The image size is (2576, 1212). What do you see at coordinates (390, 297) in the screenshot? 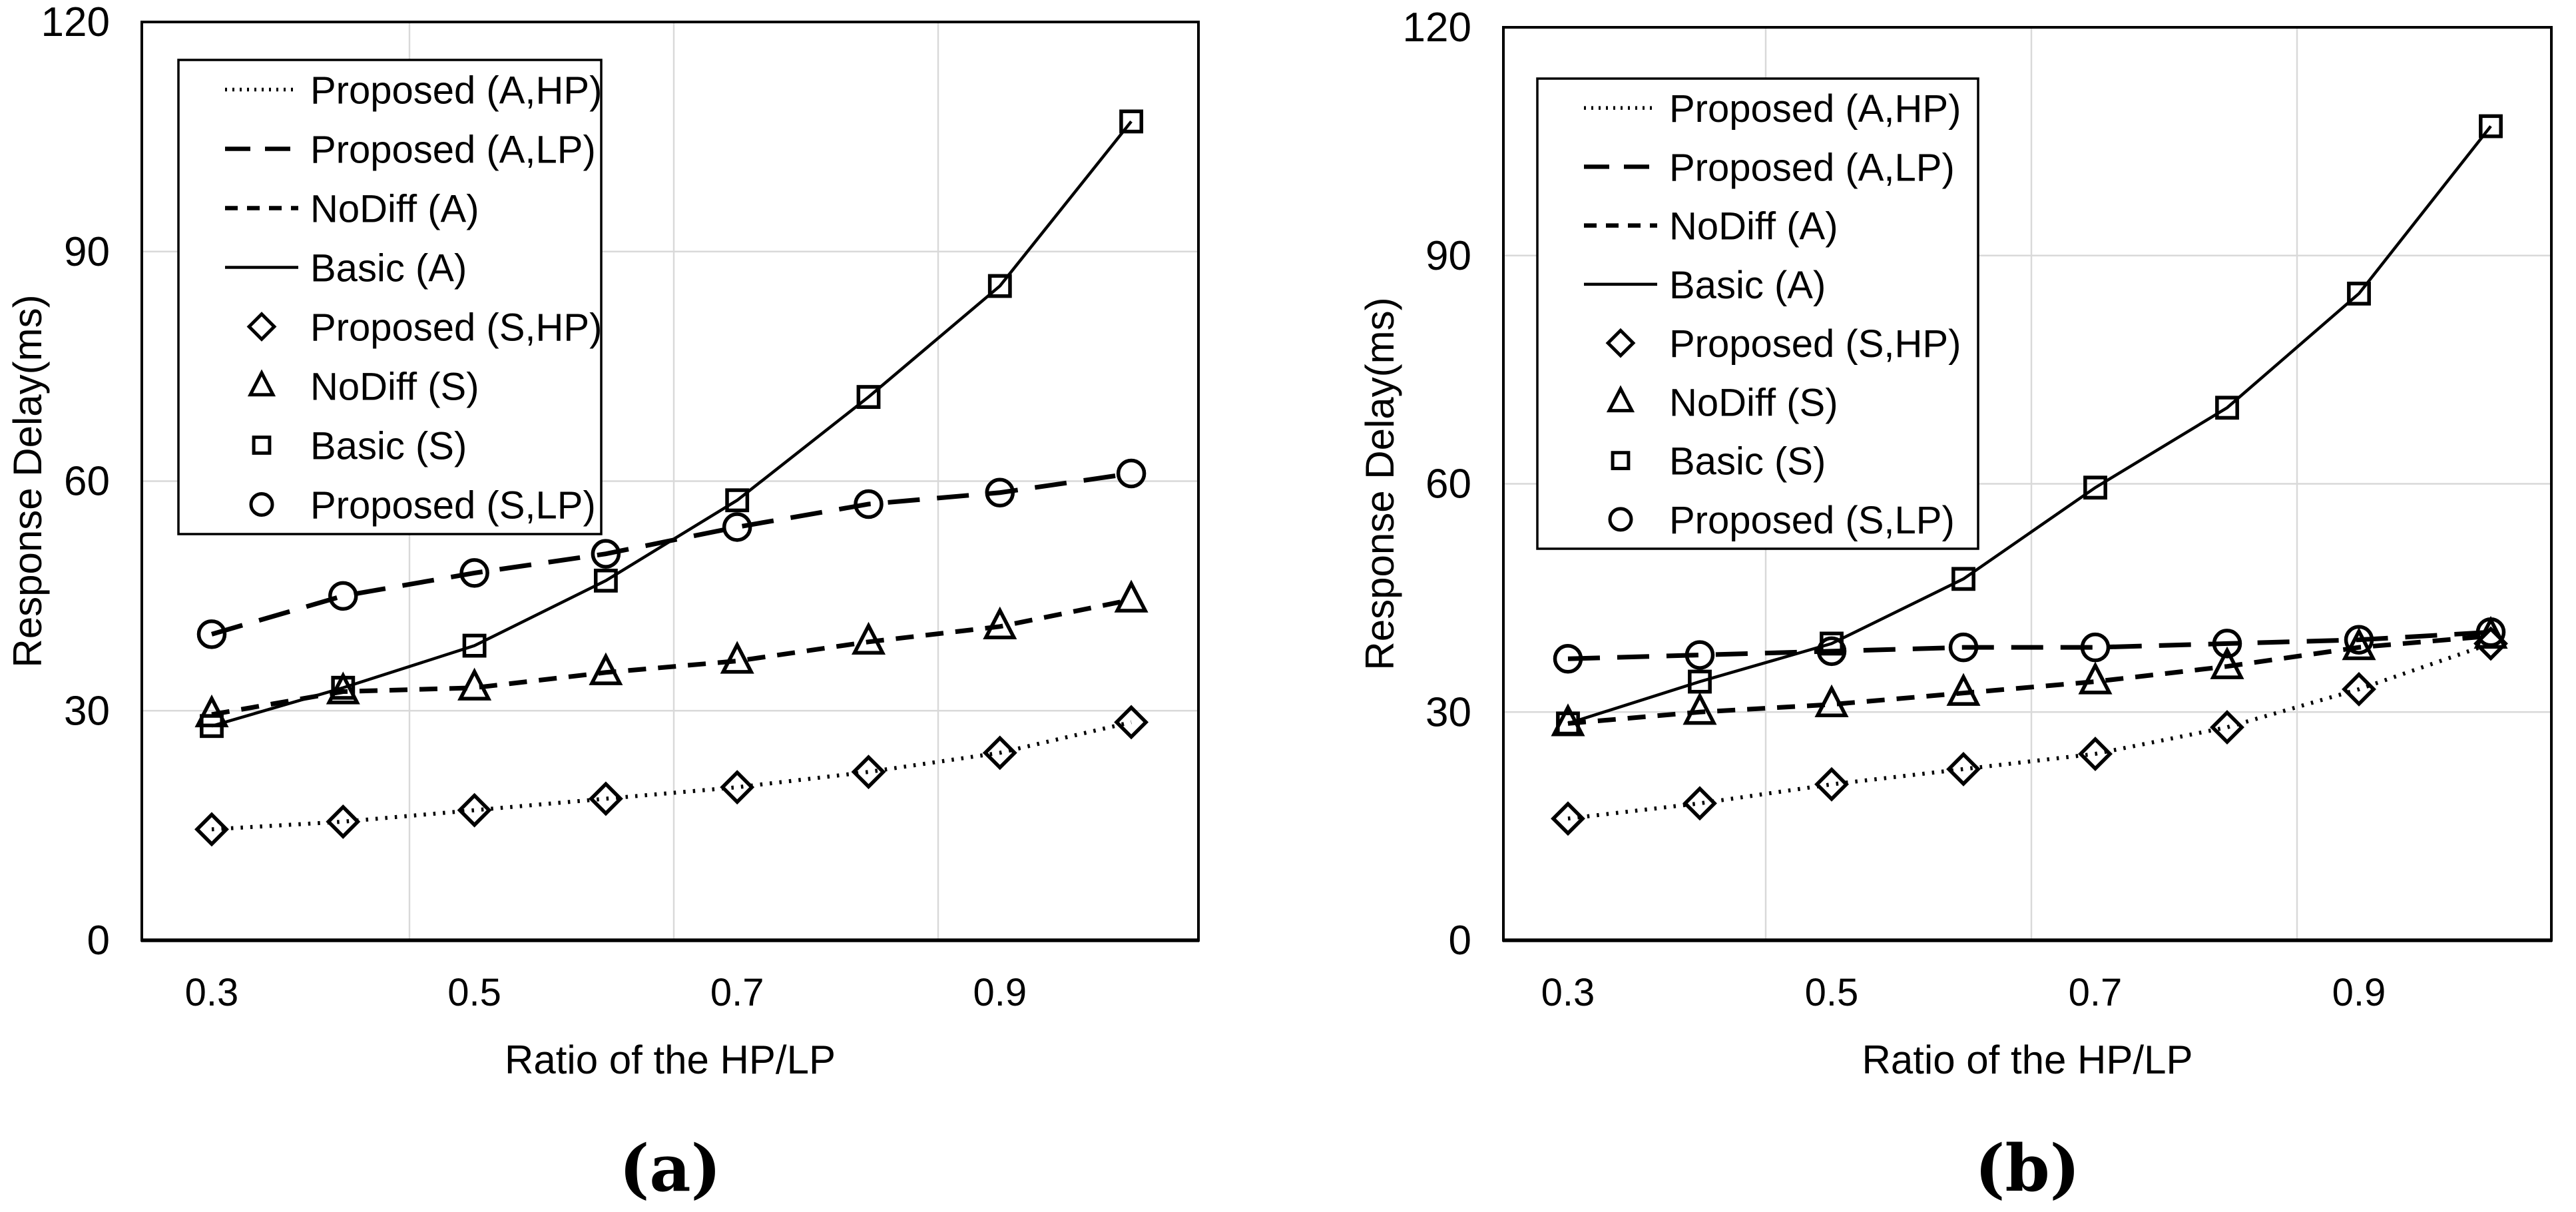
I see `legend-box` at bounding box center [390, 297].